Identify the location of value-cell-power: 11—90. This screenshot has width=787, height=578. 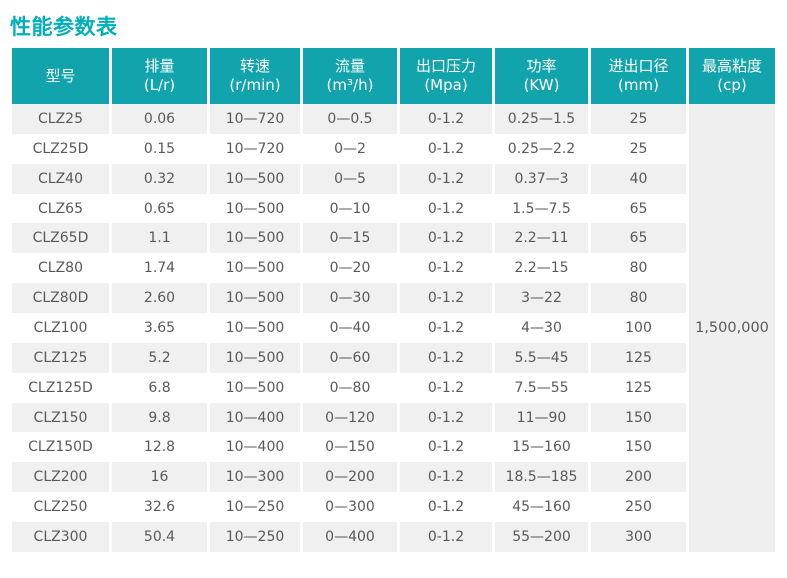
(541, 417).